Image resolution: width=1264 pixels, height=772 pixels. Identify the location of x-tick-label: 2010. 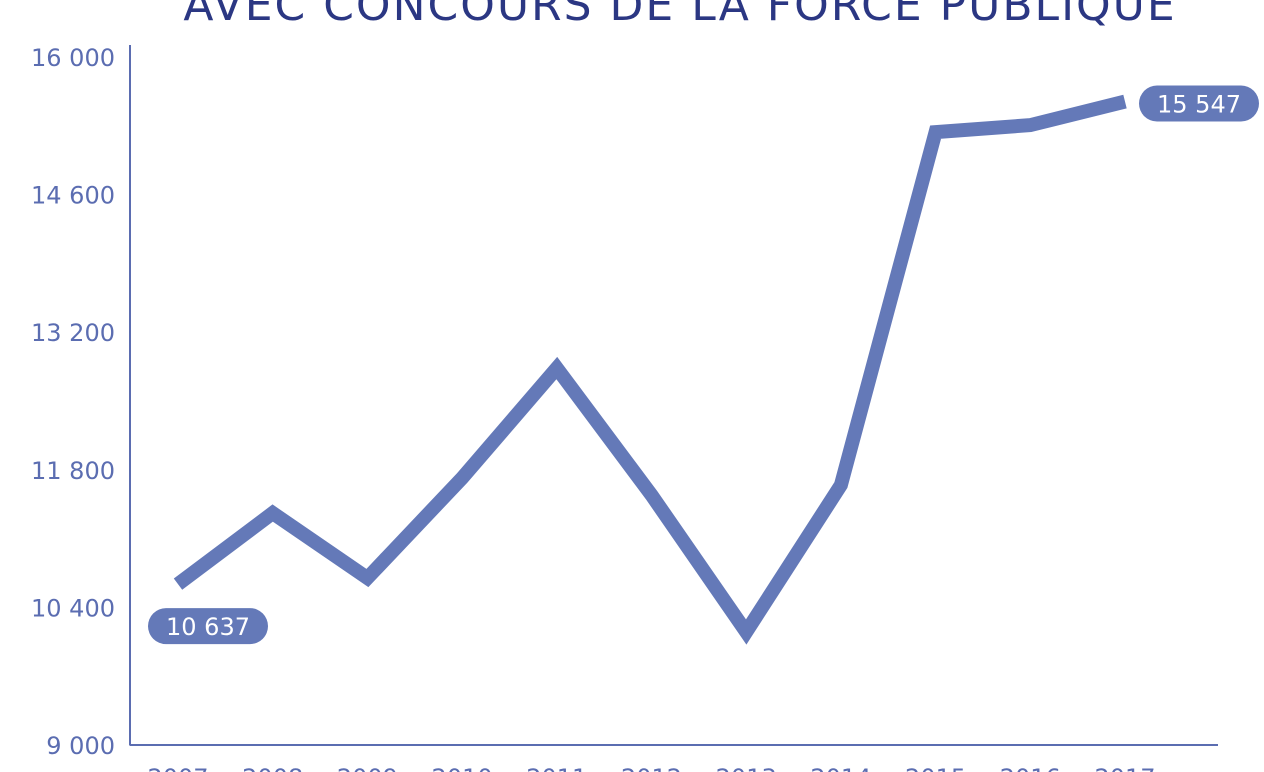
(462, 768).